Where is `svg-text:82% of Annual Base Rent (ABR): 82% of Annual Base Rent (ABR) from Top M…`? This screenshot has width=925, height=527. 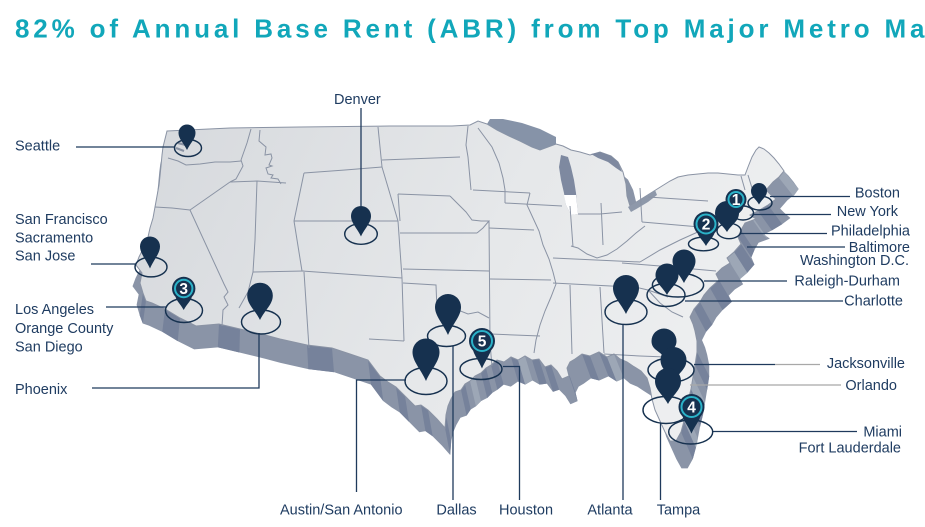
svg-text:82% of Annual Base Rent (ABR): 82% of Annual Base Rent (ABR) from Top M… is located at coordinates (470, 29).